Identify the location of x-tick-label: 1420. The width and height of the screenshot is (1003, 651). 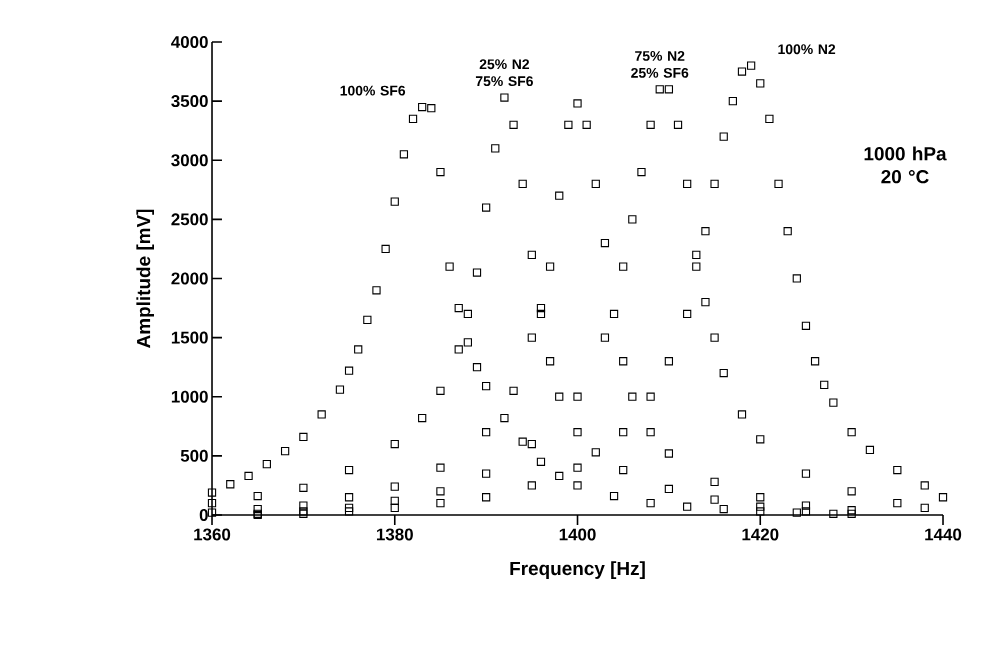
(760, 534).